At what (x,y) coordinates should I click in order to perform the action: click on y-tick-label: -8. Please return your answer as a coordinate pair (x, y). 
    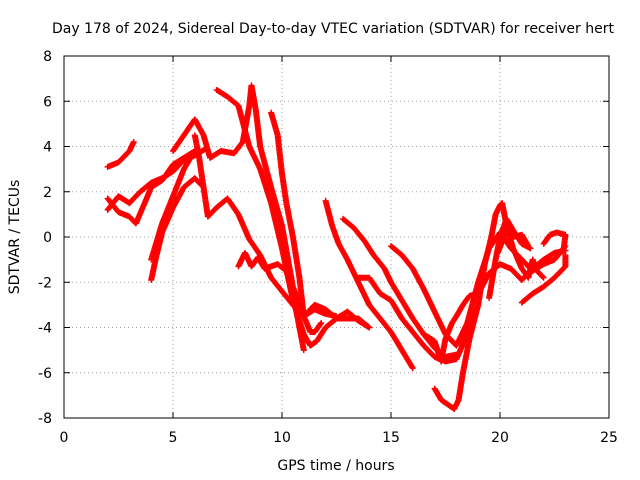
    Looking at the image, I should click on (45, 419).